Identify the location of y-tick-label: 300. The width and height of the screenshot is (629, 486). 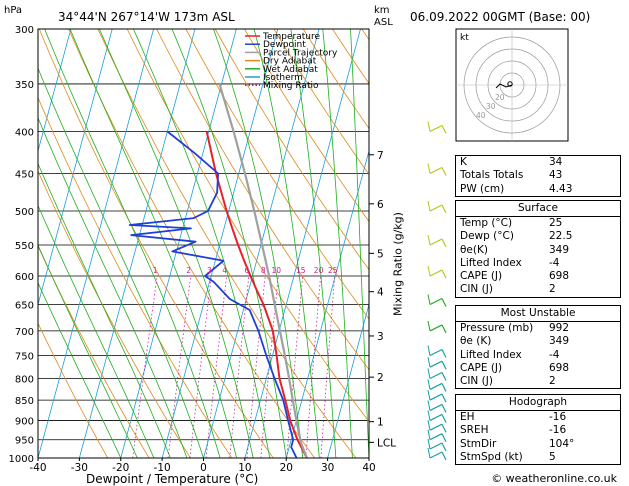
(24, 30).